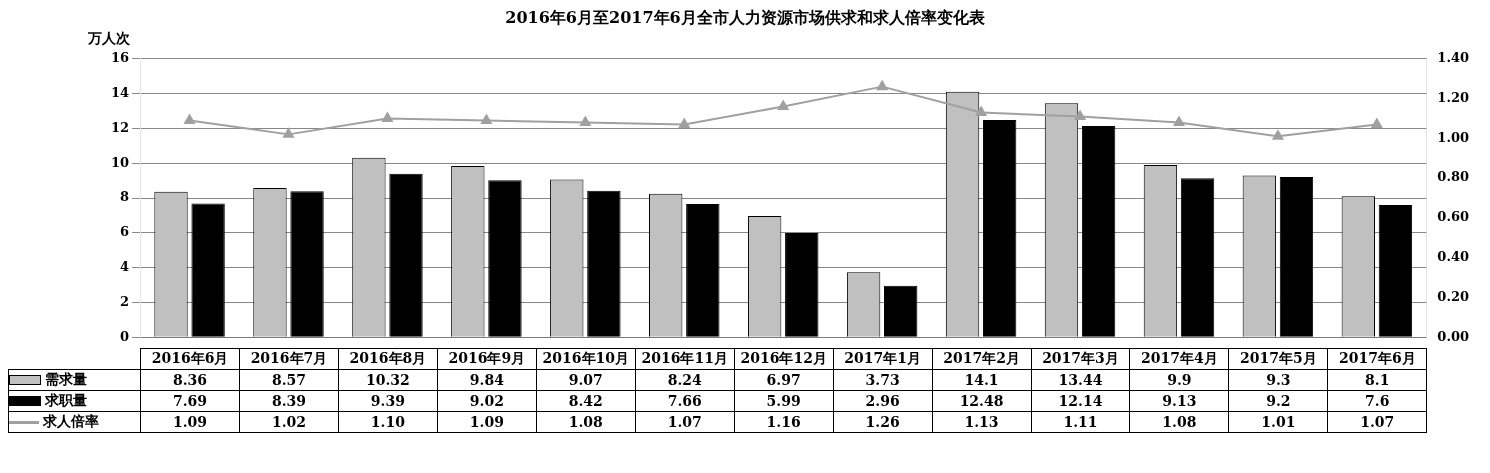  I want to click on data-label: 9.13, so click(1179, 401).